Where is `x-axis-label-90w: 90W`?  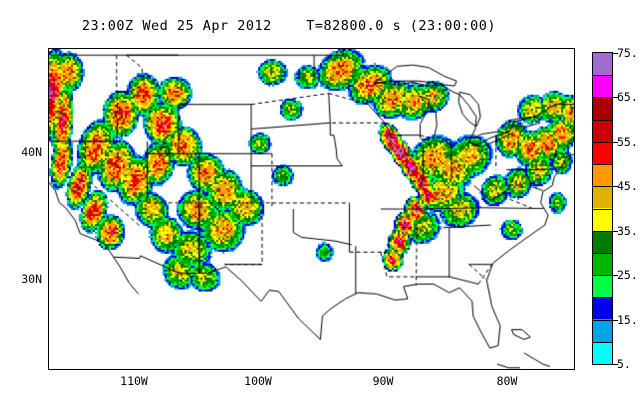 x-axis-label-90w: 90W is located at coordinates (383, 381).